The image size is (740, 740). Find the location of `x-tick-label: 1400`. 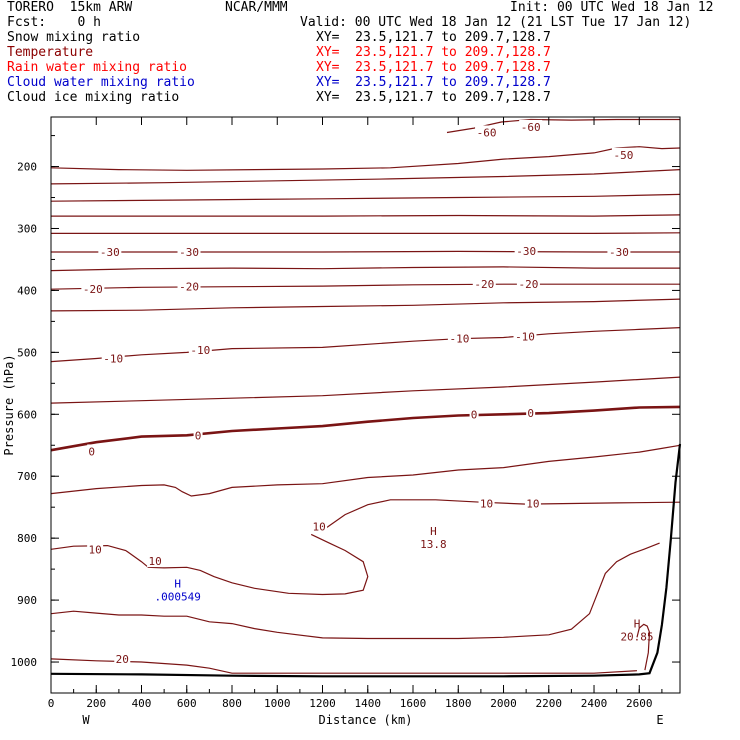

x-tick-label: 1400 is located at coordinates (368, 703).